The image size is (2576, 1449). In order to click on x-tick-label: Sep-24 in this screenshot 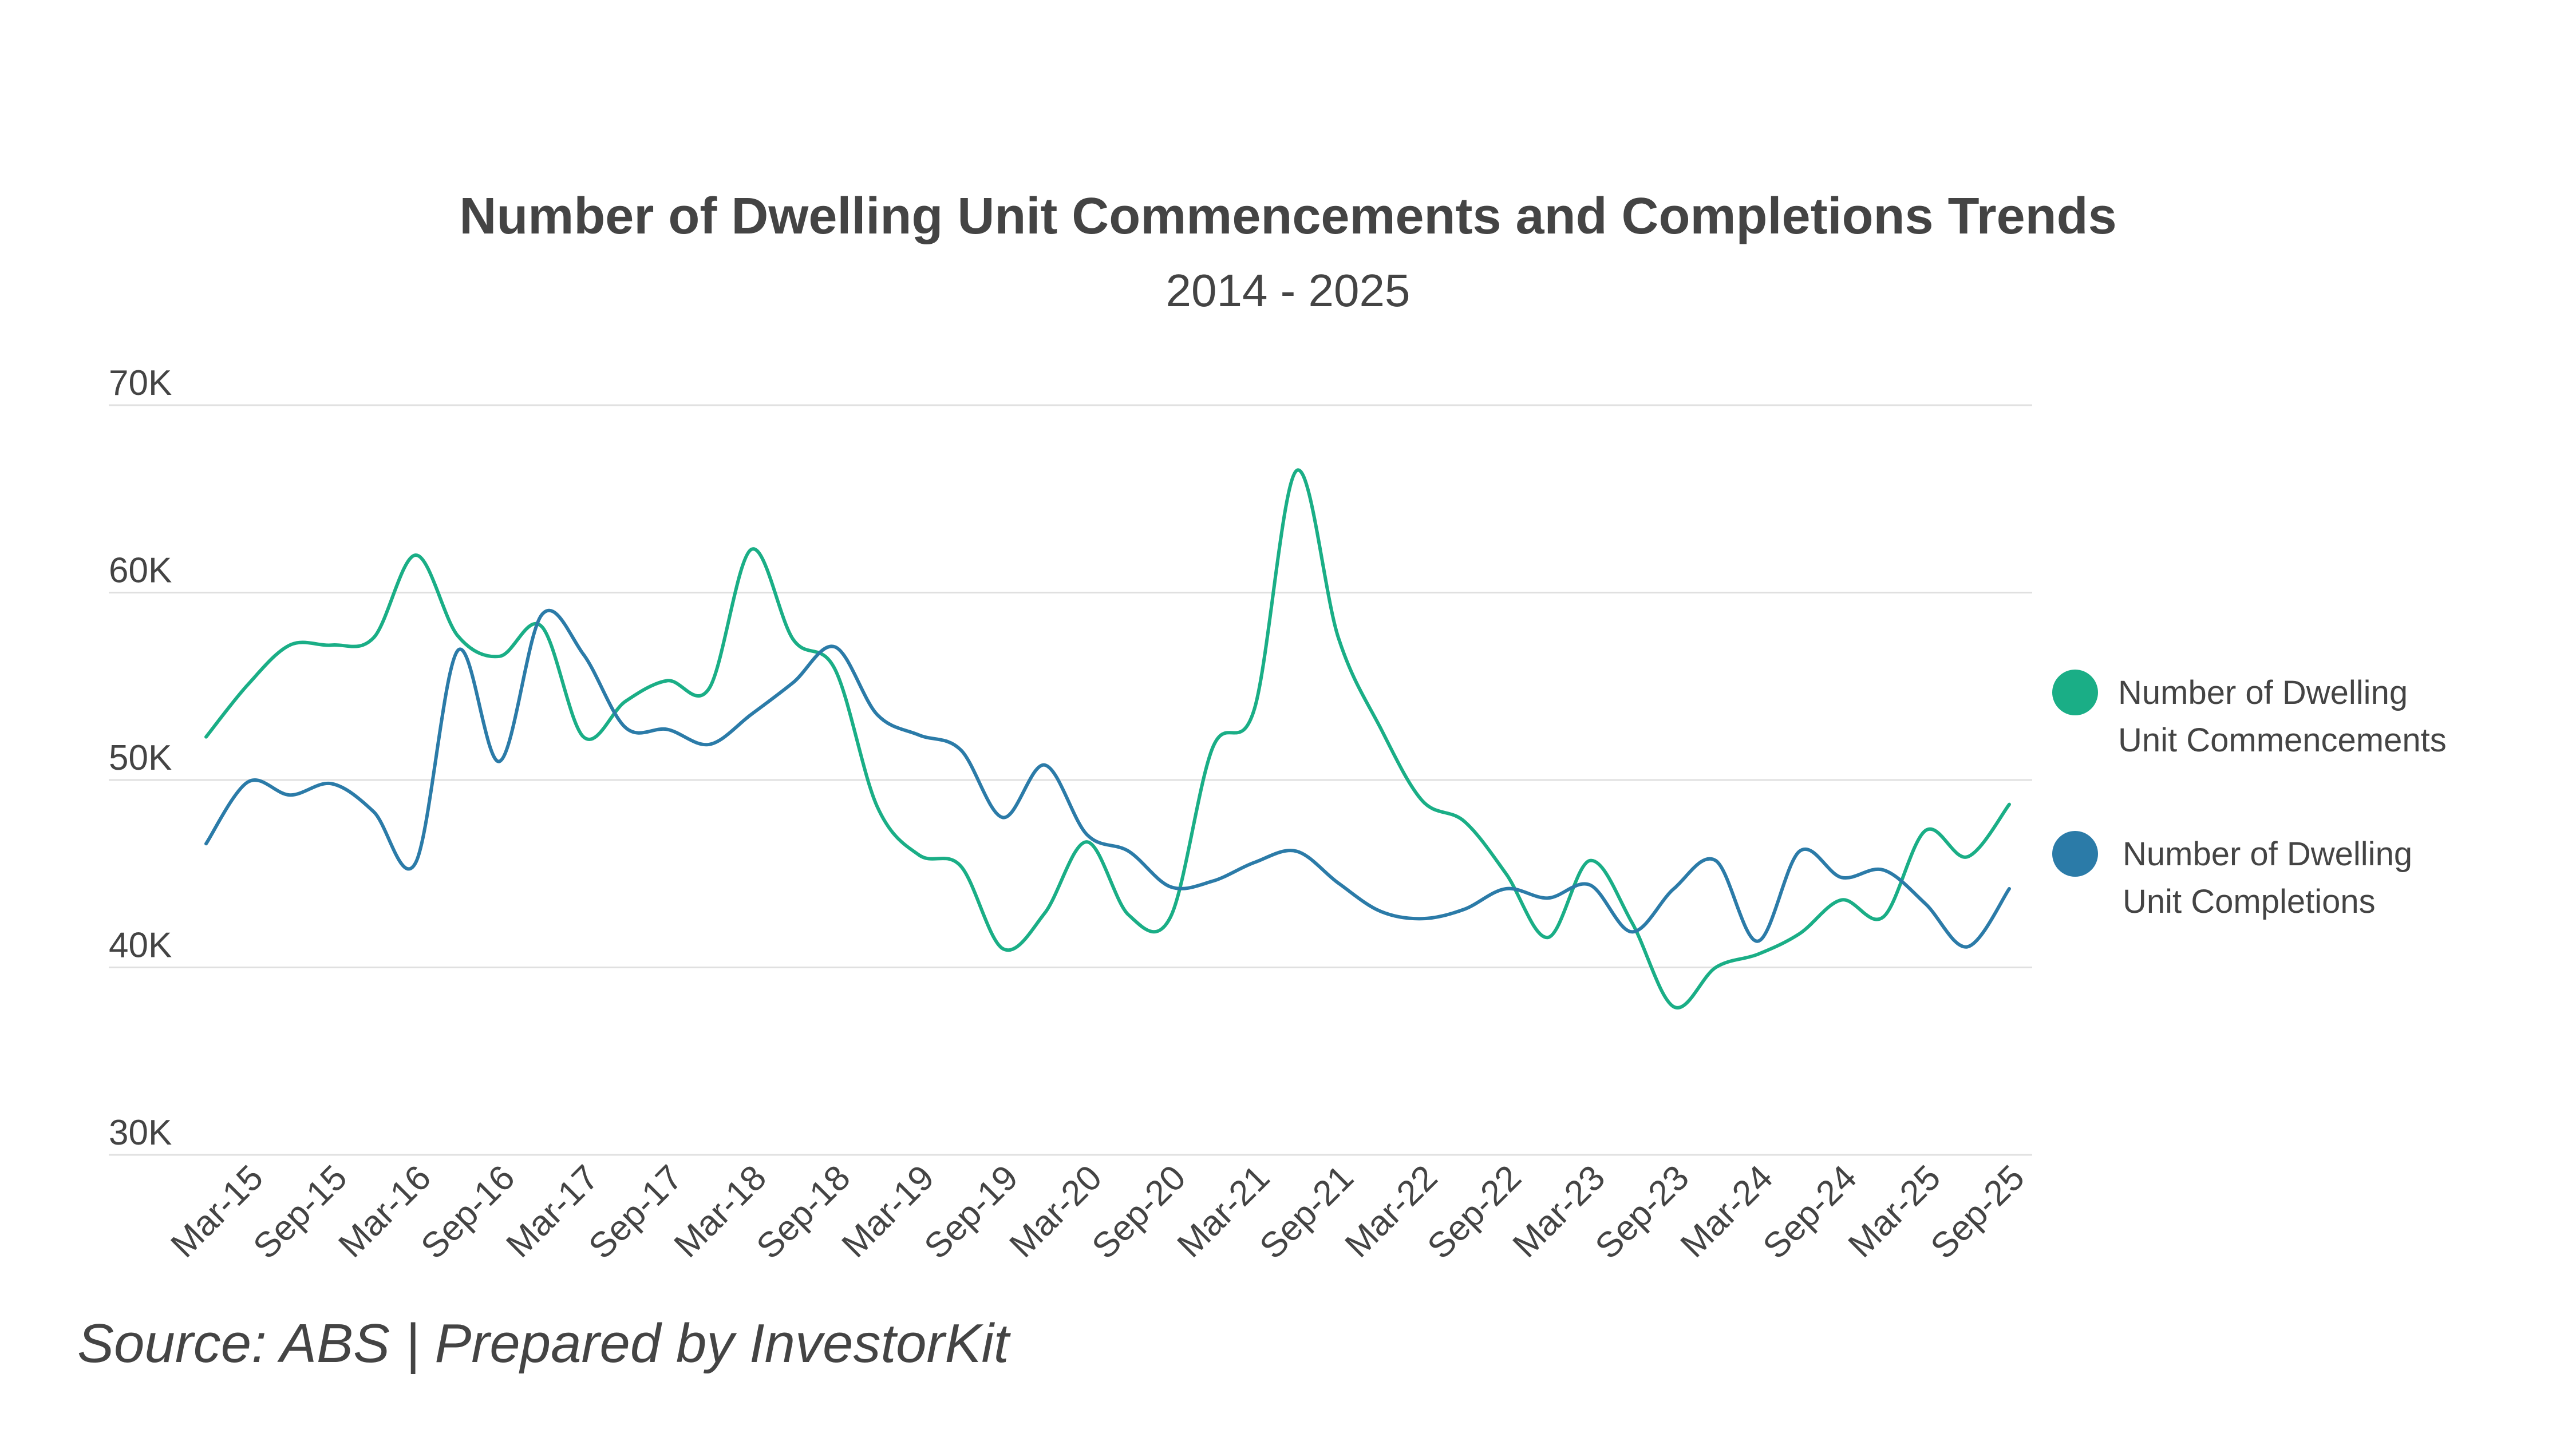, I will do `click(1810, 1212)`.